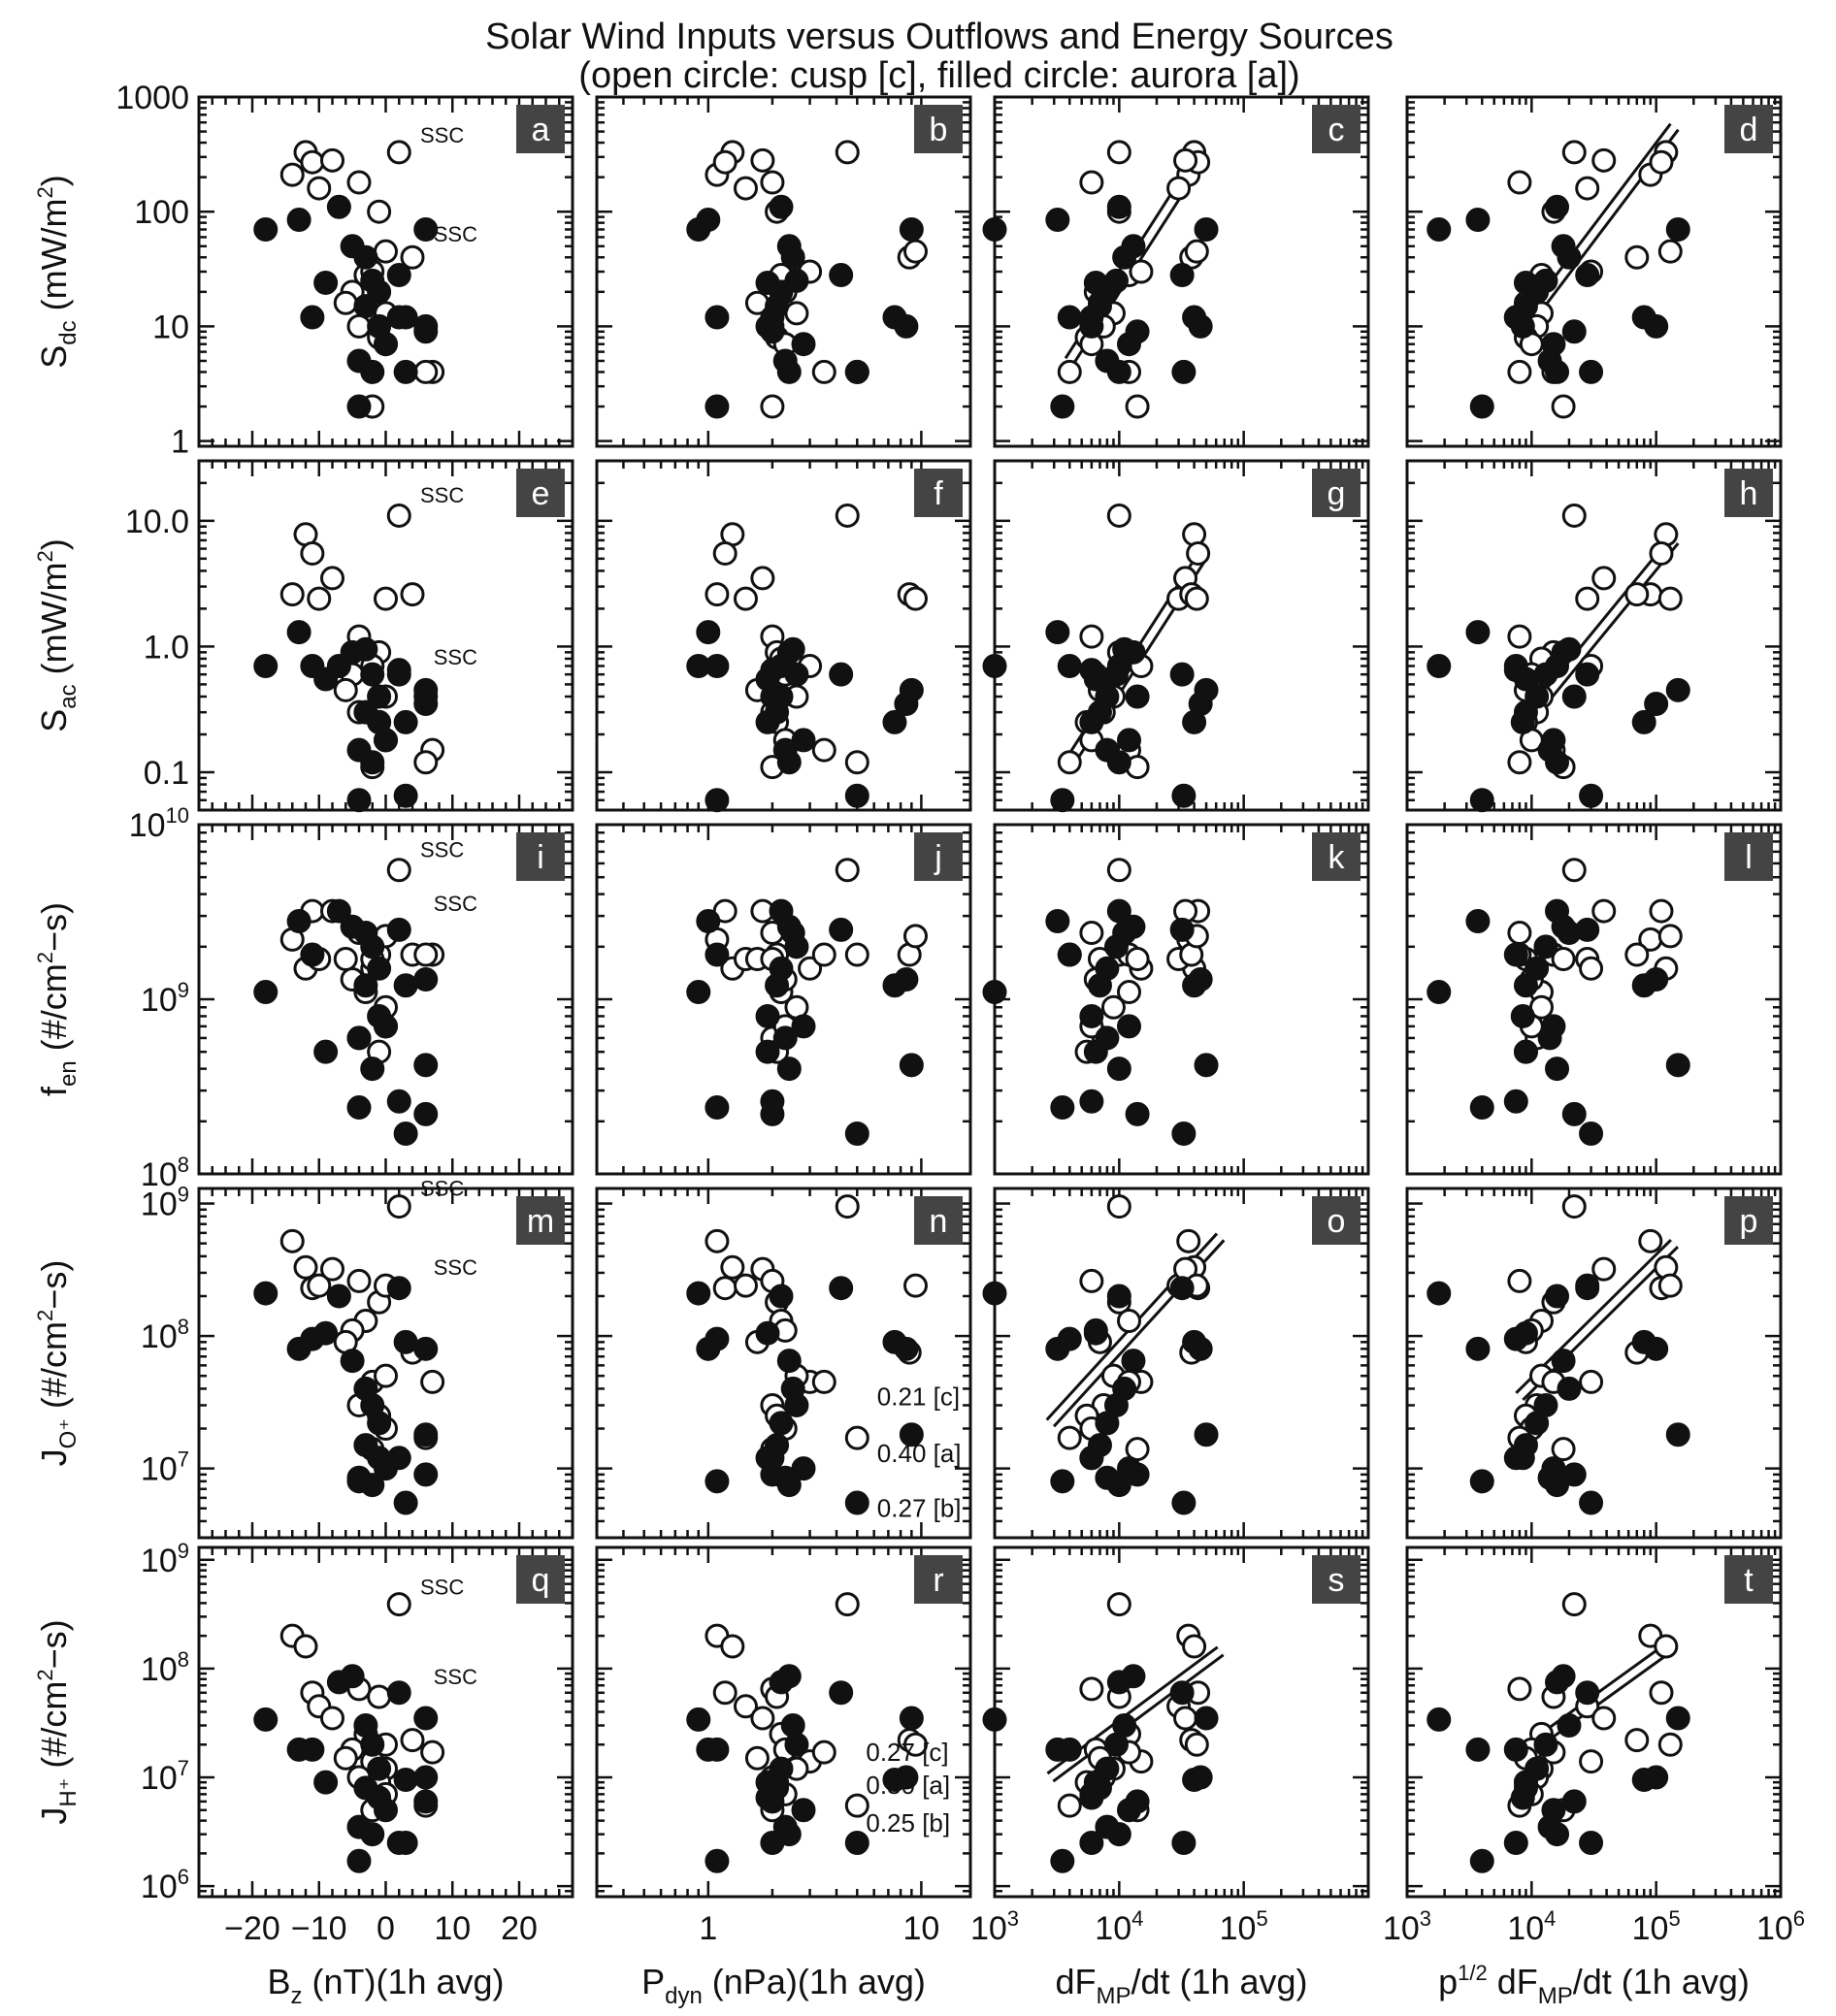 The image size is (1836, 2016). What do you see at coordinates (541, 1580) in the screenshot?
I see `panel-letter: q` at bounding box center [541, 1580].